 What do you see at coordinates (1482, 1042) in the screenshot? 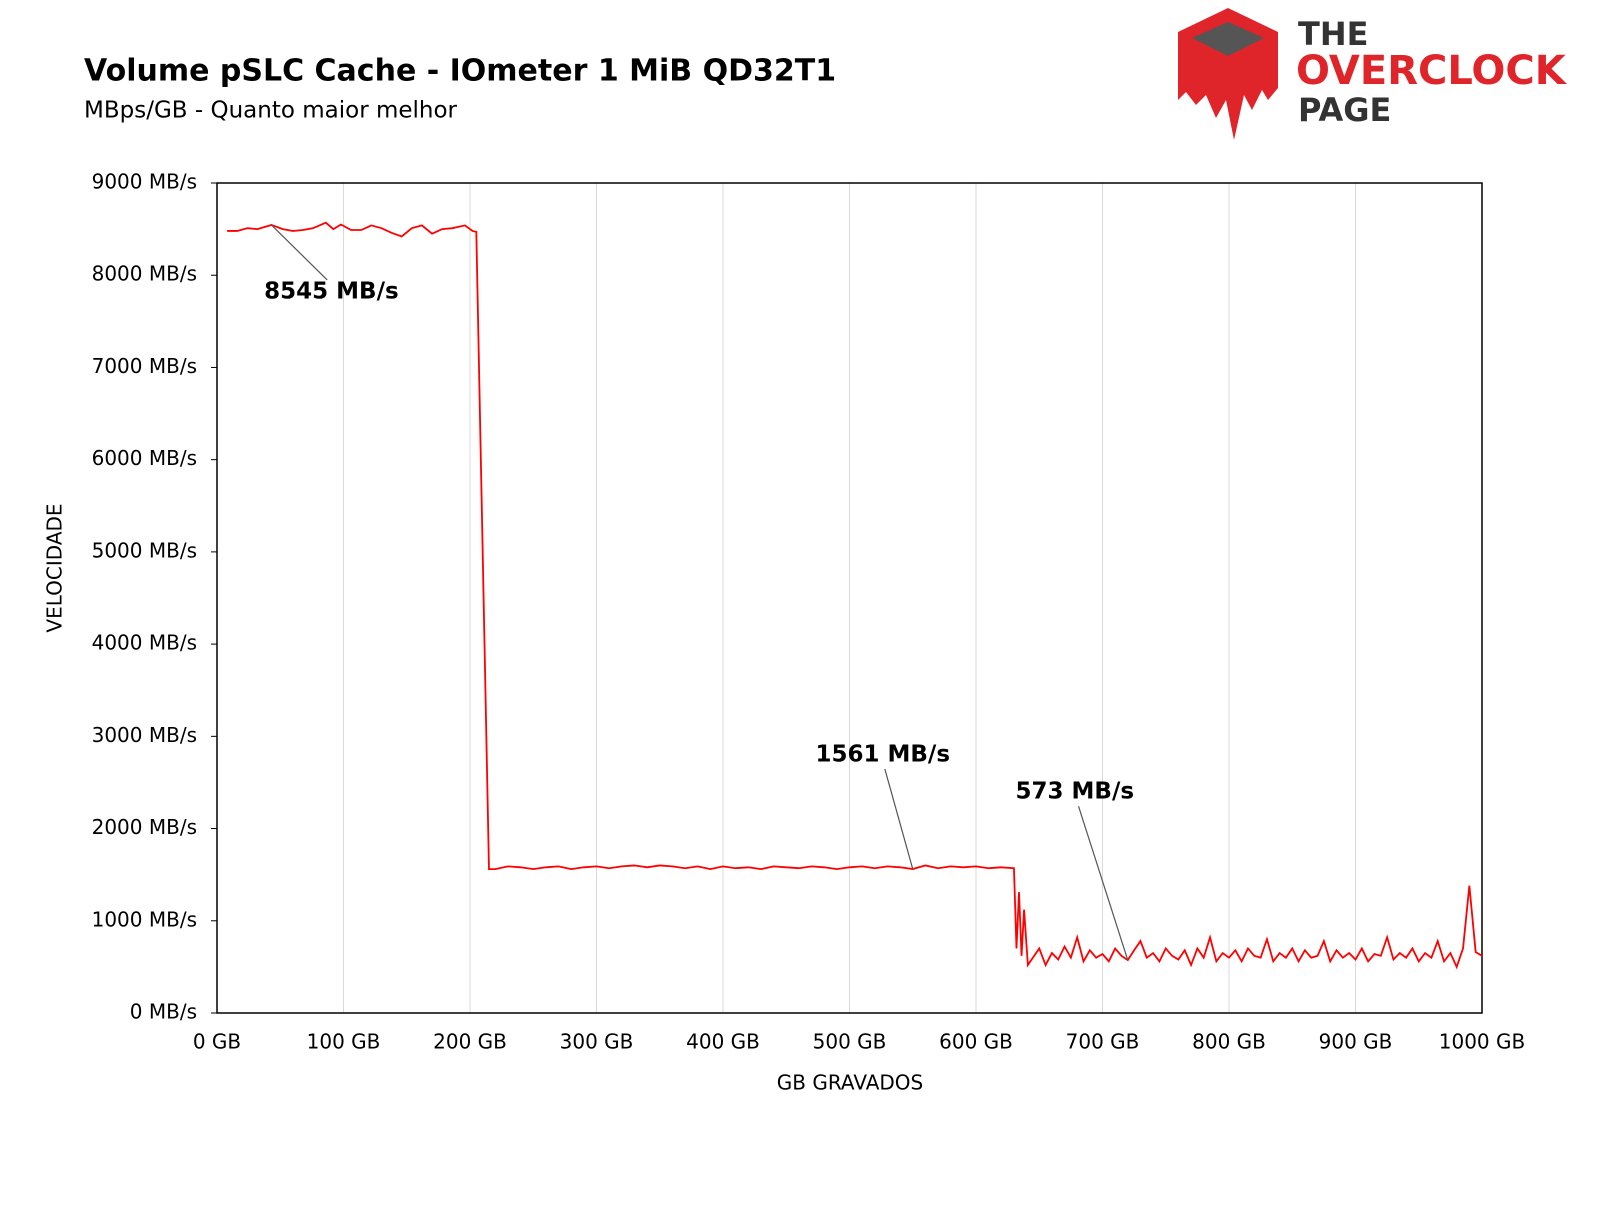
I see `x-tick-label: 1000 GB` at bounding box center [1482, 1042].